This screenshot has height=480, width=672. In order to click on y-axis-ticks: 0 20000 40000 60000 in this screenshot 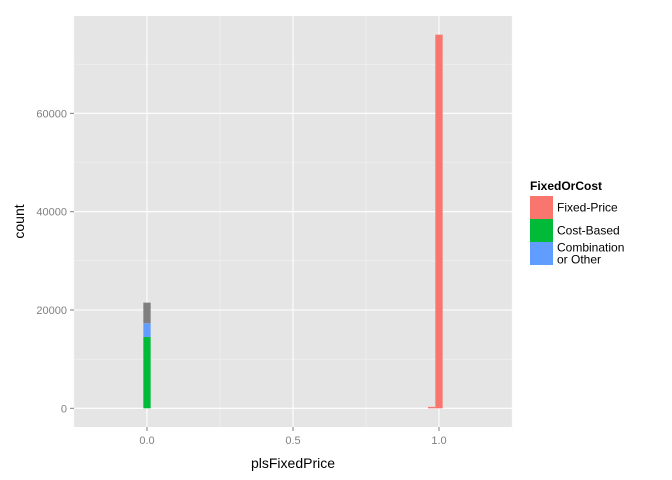, I will do `click(55, 261)`.